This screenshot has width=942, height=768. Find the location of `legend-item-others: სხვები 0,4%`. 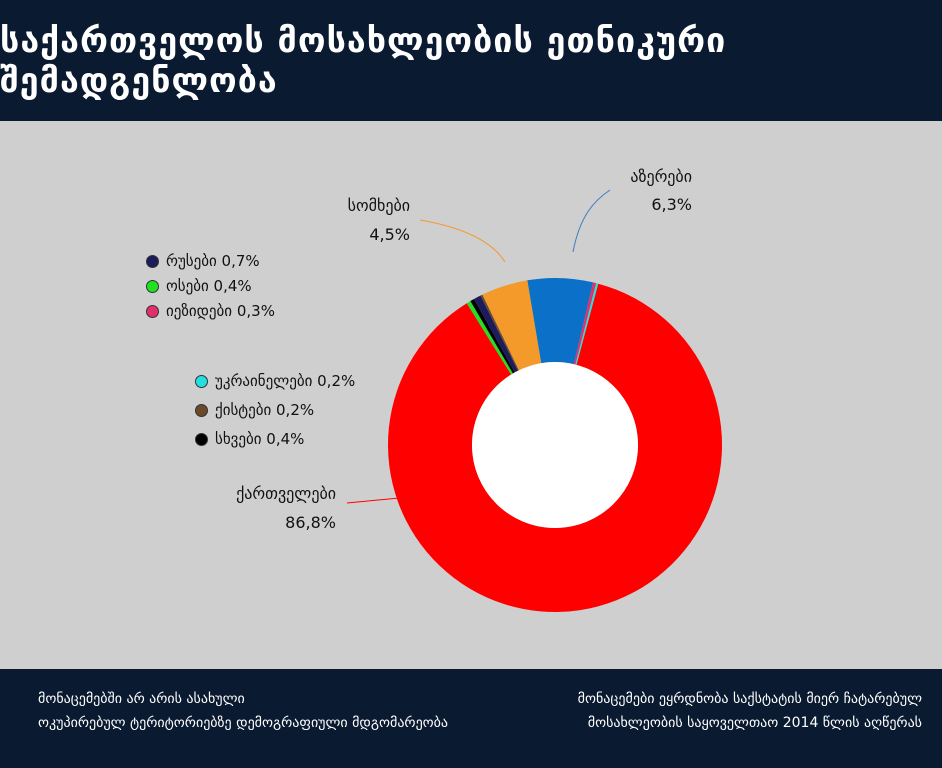

legend-item-others: სხვები 0,4% is located at coordinates (249, 439).